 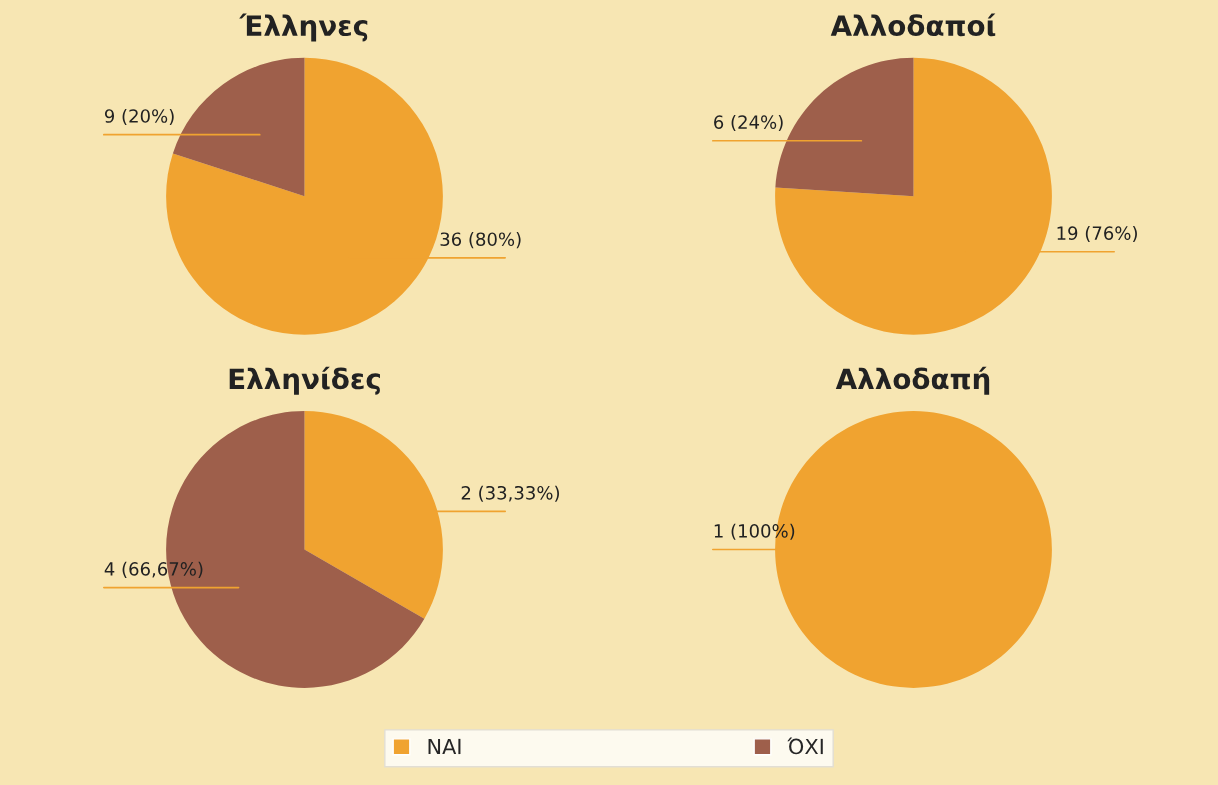 I want to click on chart-title: Αλλοδαποί, so click(x=913, y=25).